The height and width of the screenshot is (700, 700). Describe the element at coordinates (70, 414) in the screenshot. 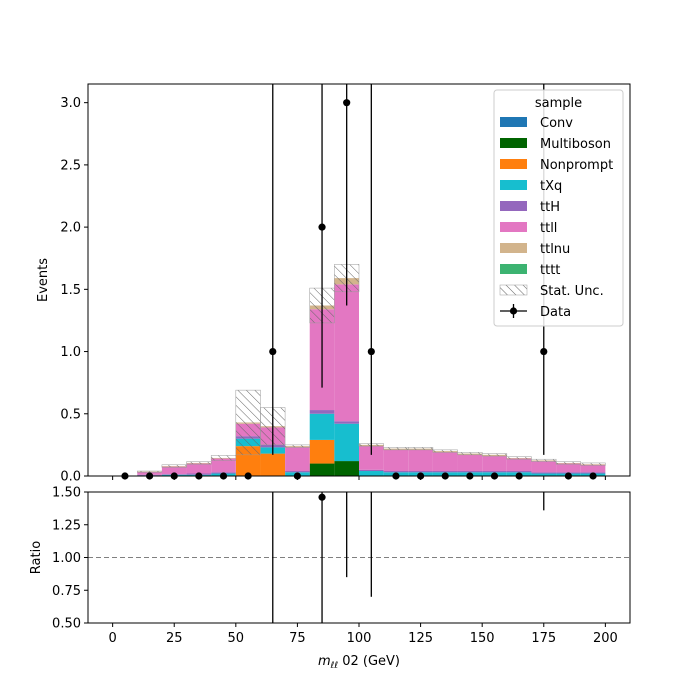

I see `main-y-tick-label-1: 0.5` at that location.